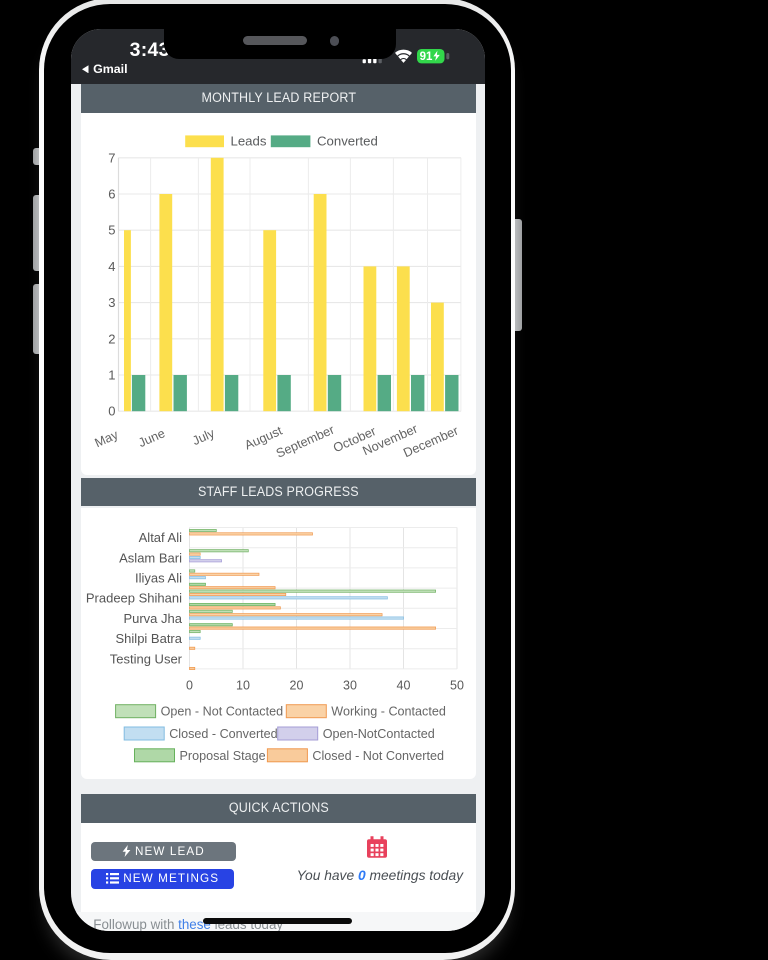 This screenshot has width=768, height=960. What do you see at coordinates (111, 374) in the screenshot?
I see `svg-text: 1` at bounding box center [111, 374].